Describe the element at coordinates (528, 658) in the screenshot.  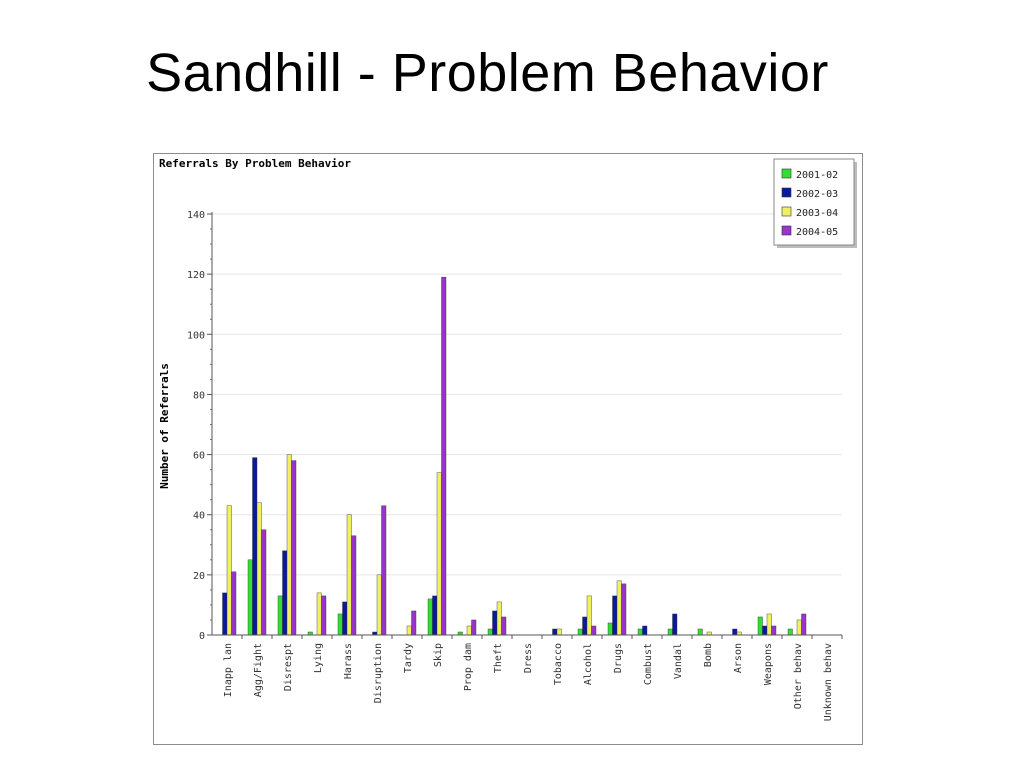
I see `x-tick-label: Dress` at that location.